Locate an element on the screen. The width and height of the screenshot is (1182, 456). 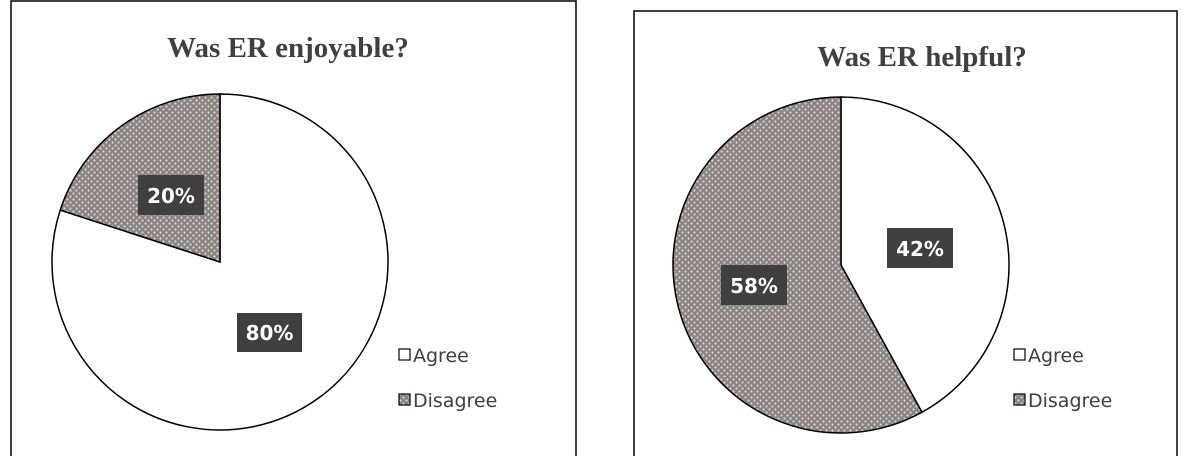
data-label-disagree-text: 20% is located at coordinates (171, 196).